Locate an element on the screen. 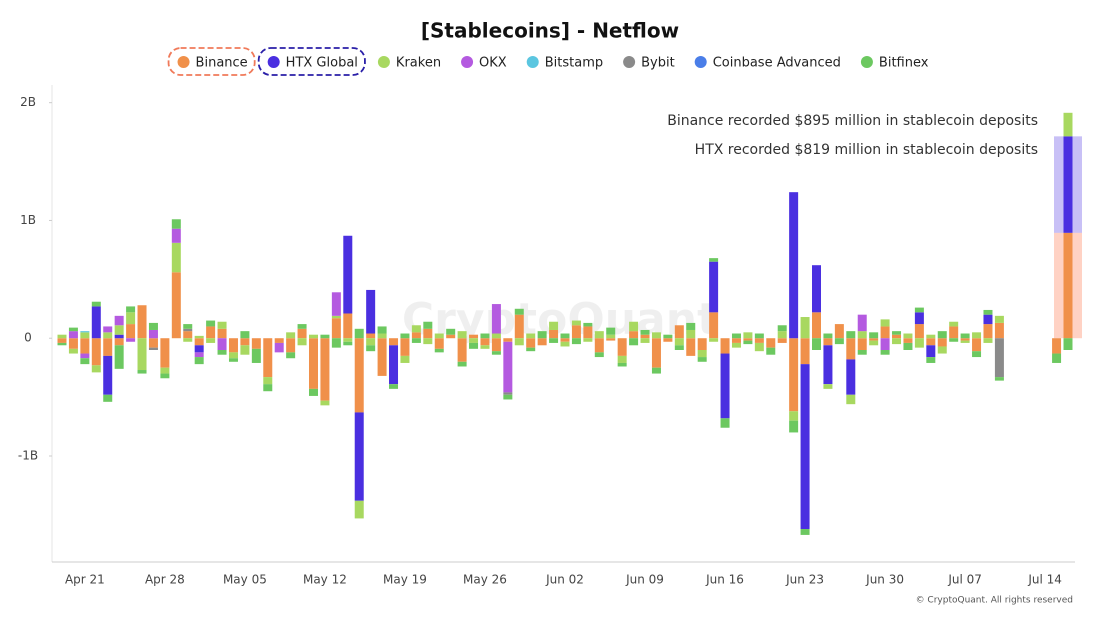 This screenshot has height=619, width=1100. legend-label: Bitfinex is located at coordinates (904, 63).